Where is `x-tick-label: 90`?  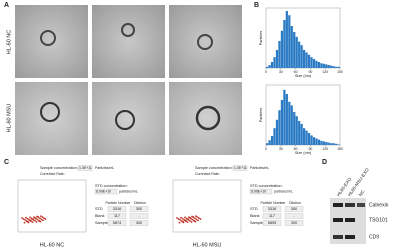 x-tick-label: 90 is located at coordinates (310, 149).